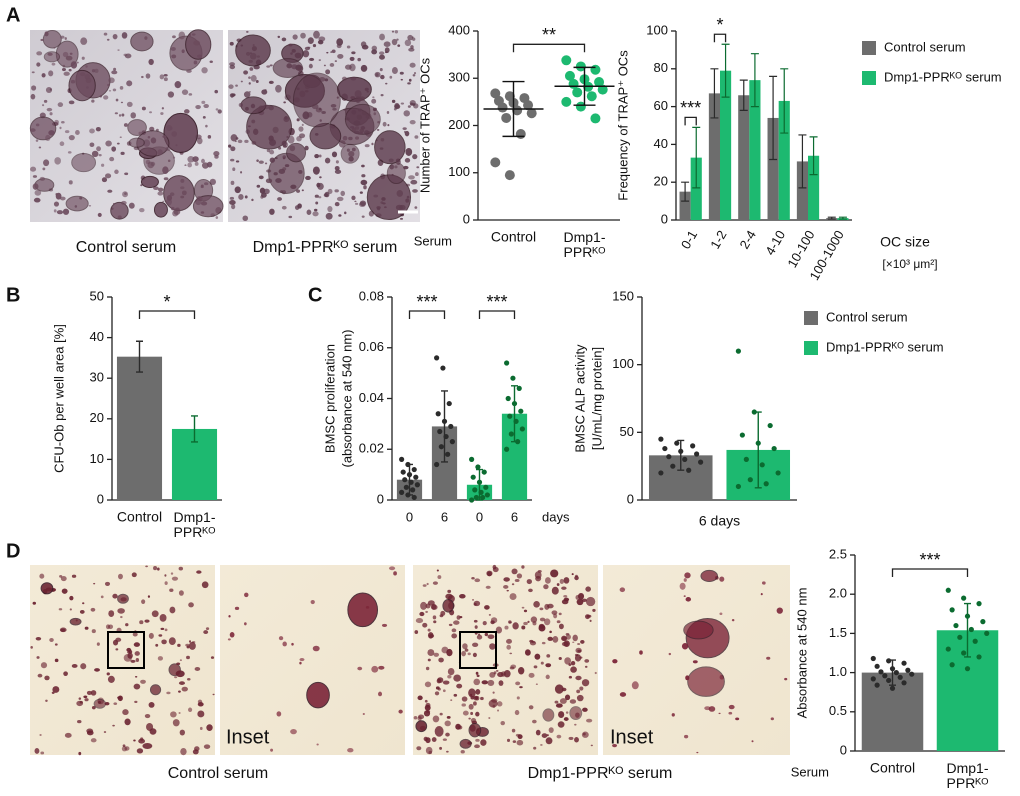 The image size is (1020, 796). I want to click on significance-label: **, so click(549, 35).